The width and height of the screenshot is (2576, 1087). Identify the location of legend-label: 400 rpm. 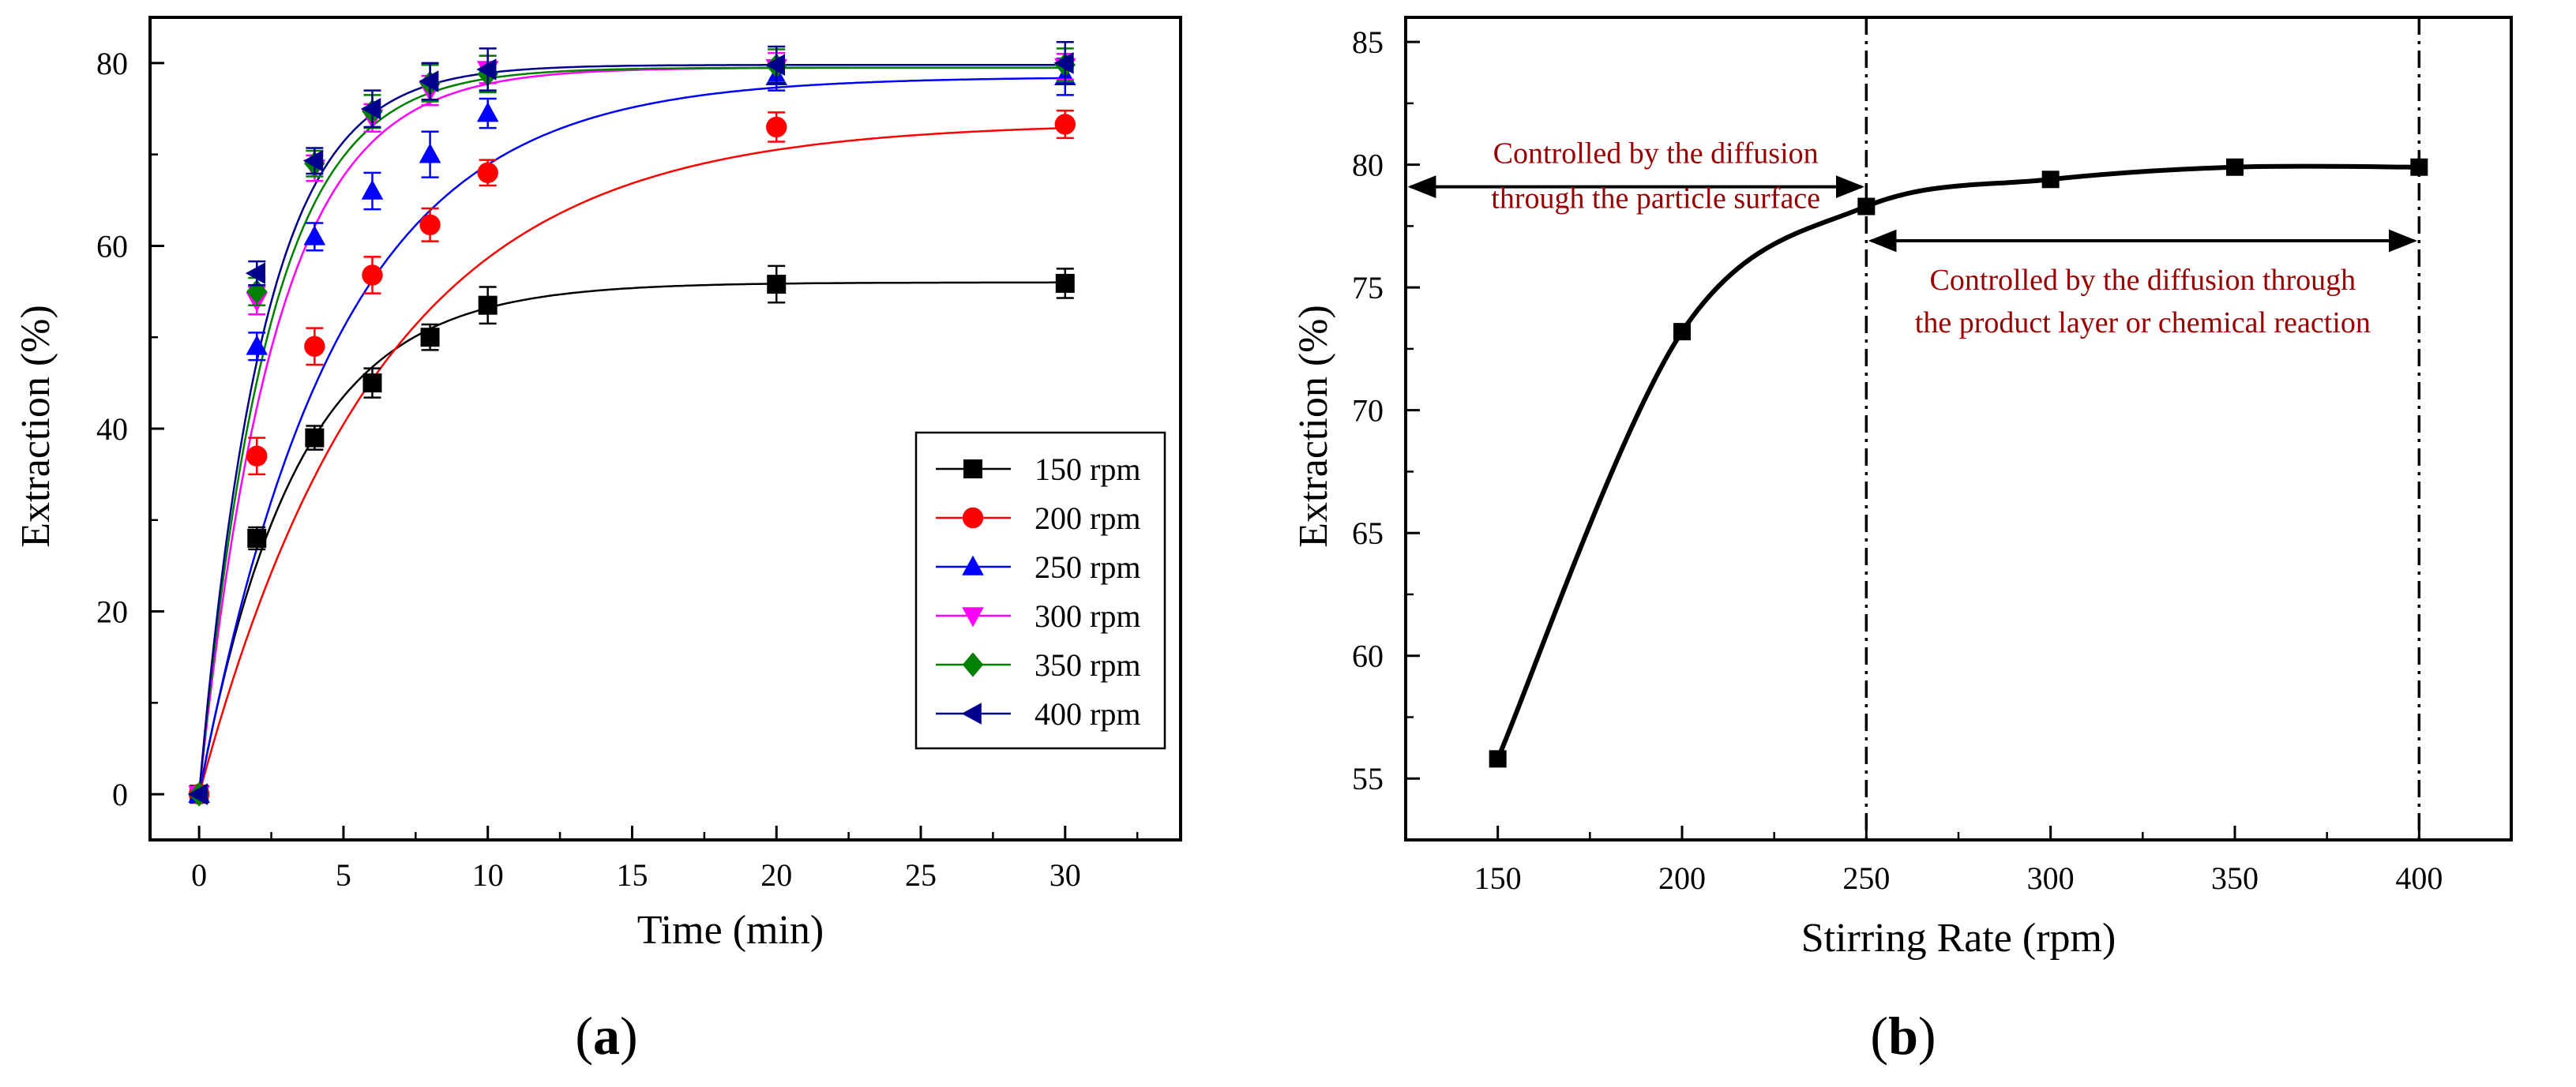
(1087, 714).